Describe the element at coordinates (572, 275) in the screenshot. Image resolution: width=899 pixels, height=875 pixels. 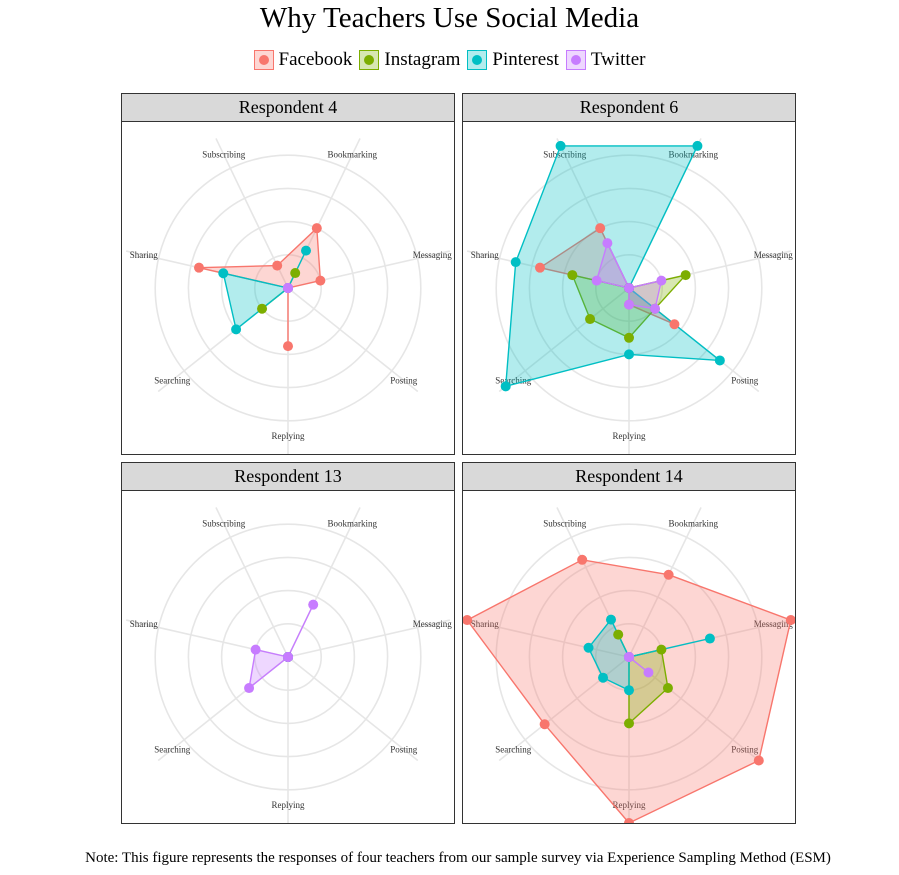
I see `data-point-instagram-sharing` at that location.